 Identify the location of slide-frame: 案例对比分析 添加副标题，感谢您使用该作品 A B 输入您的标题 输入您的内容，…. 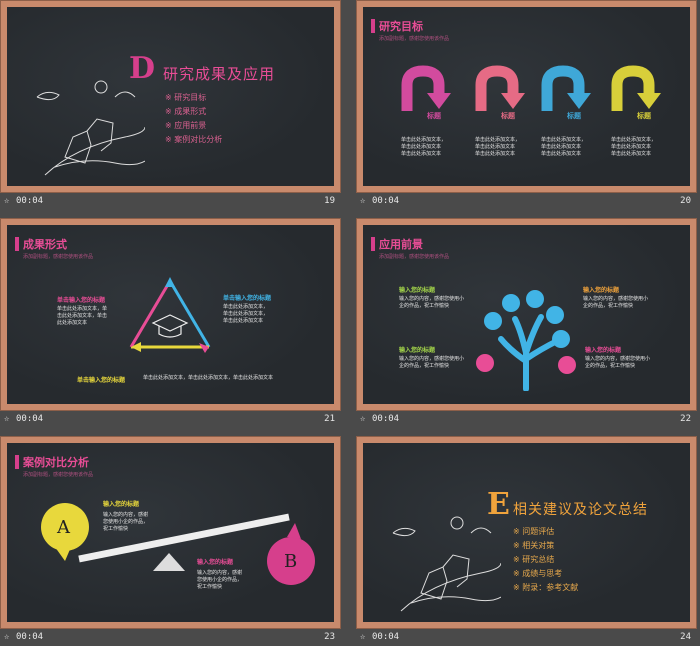
(170, 532).